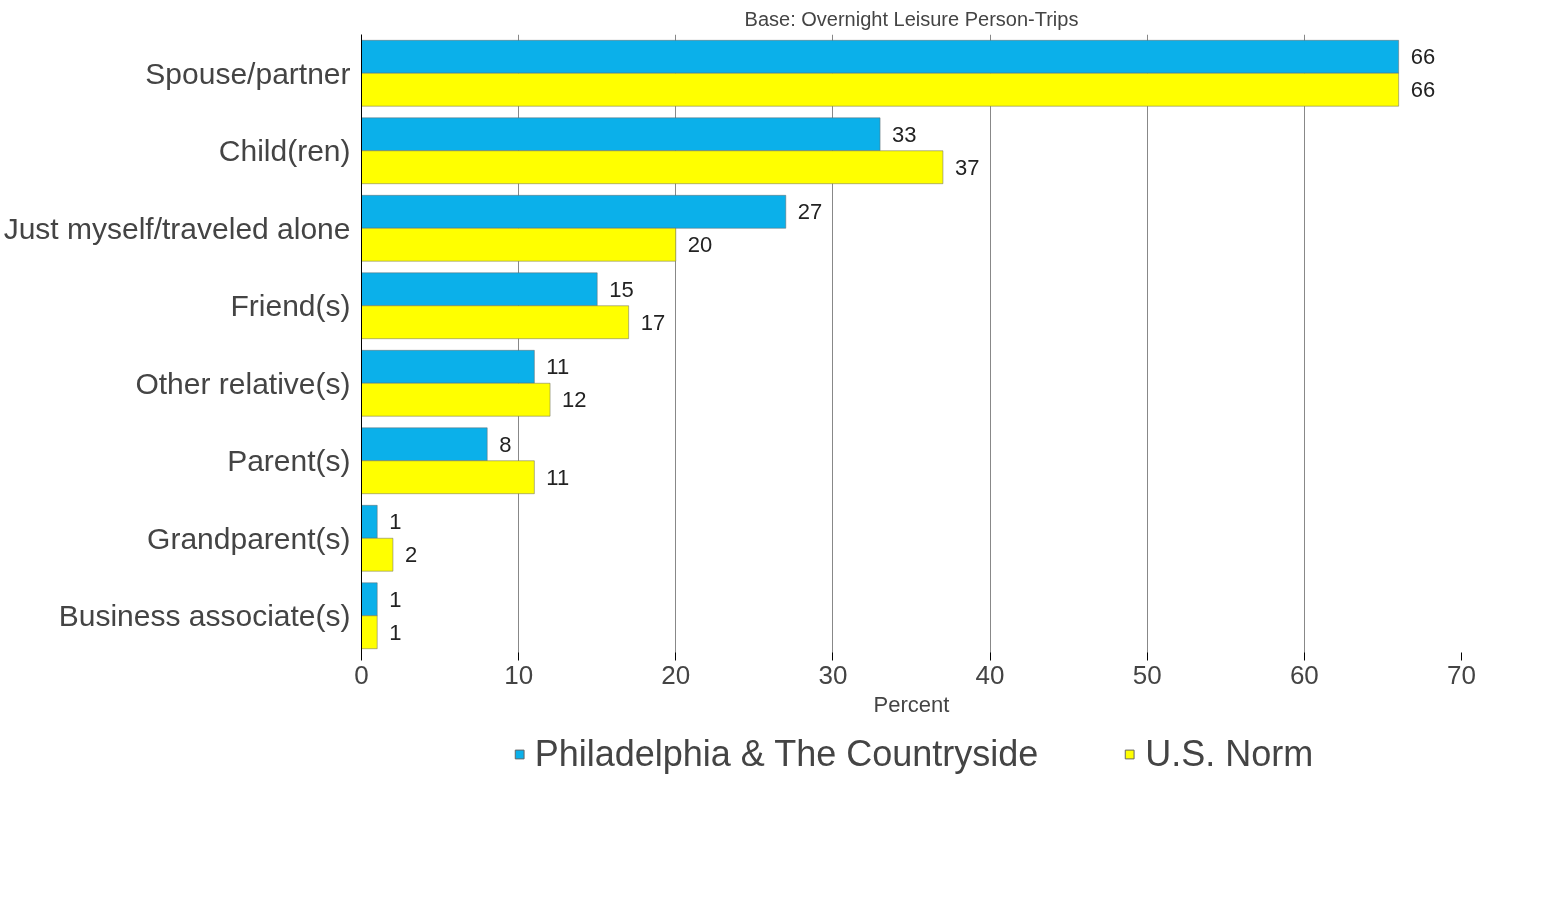  I want to click on chart-title: Base: Overnight Leisure Person-Trips, so click(911, 18).